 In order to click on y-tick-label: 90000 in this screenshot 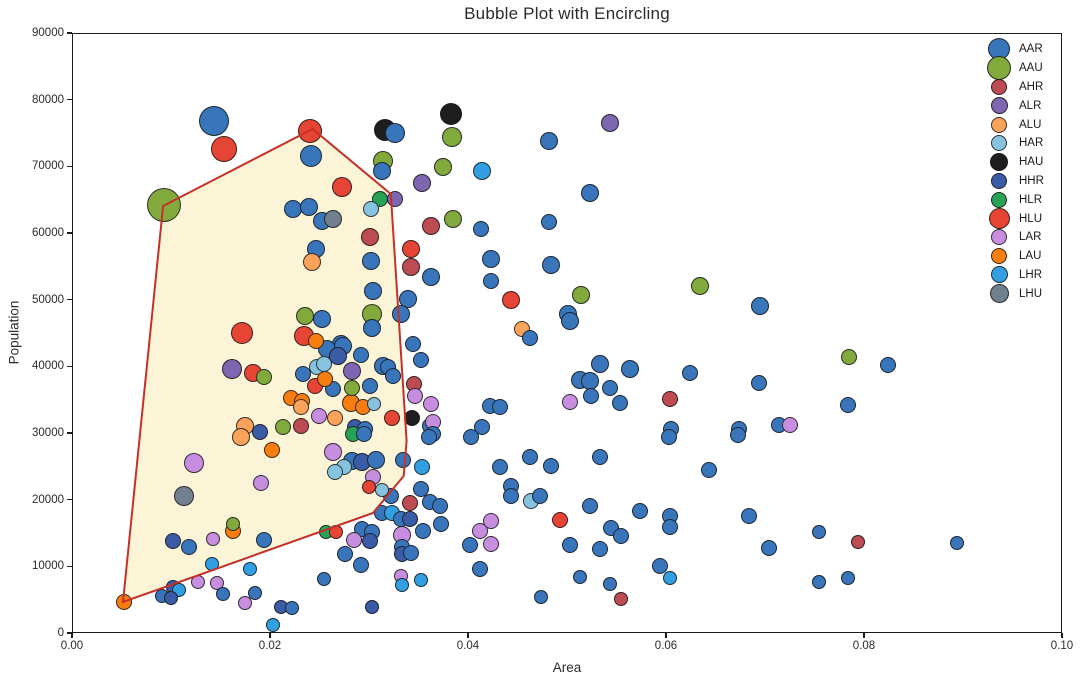, I will do `click(48, 33)`.